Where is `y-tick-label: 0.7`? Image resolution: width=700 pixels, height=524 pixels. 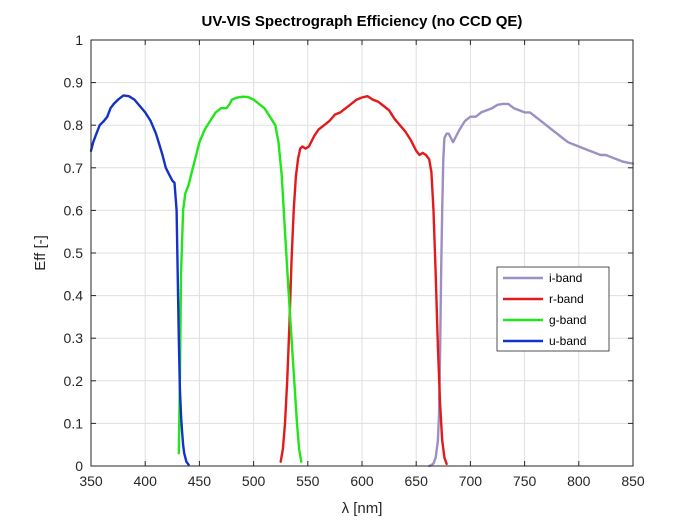
y-tick-label: 0.7 is located at coordinates (74, 168).